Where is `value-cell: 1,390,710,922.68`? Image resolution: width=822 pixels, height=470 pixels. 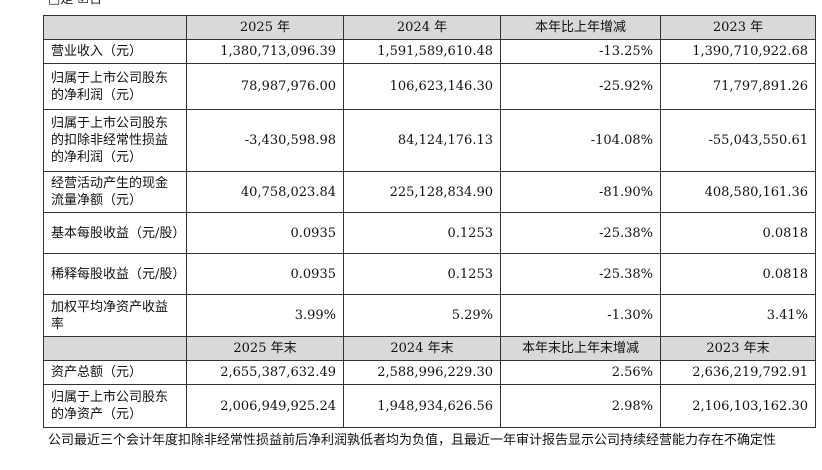 value-cell: 1,390,710,922.68 is located at coordinates (738, 51).